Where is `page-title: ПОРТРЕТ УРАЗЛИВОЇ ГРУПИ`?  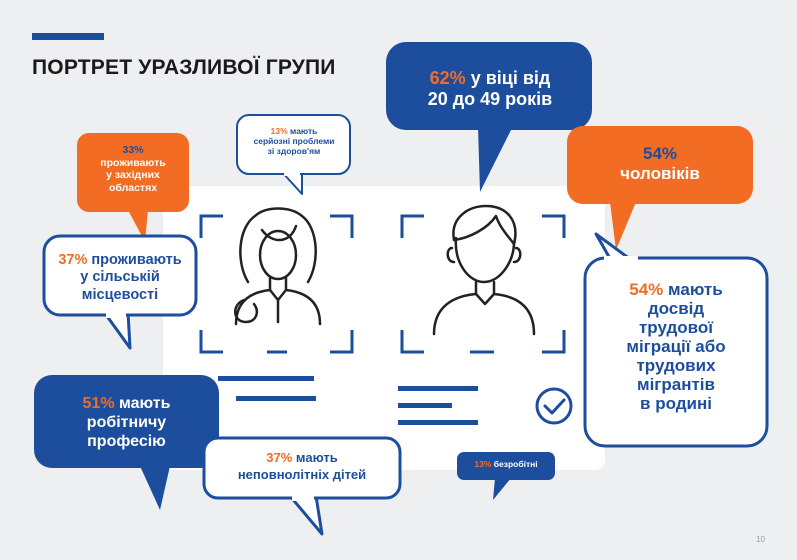 page-title: ПОРТРЕТ УРАЗЛИВОЇ ГРУПИ is located at coordinates (184, 67).